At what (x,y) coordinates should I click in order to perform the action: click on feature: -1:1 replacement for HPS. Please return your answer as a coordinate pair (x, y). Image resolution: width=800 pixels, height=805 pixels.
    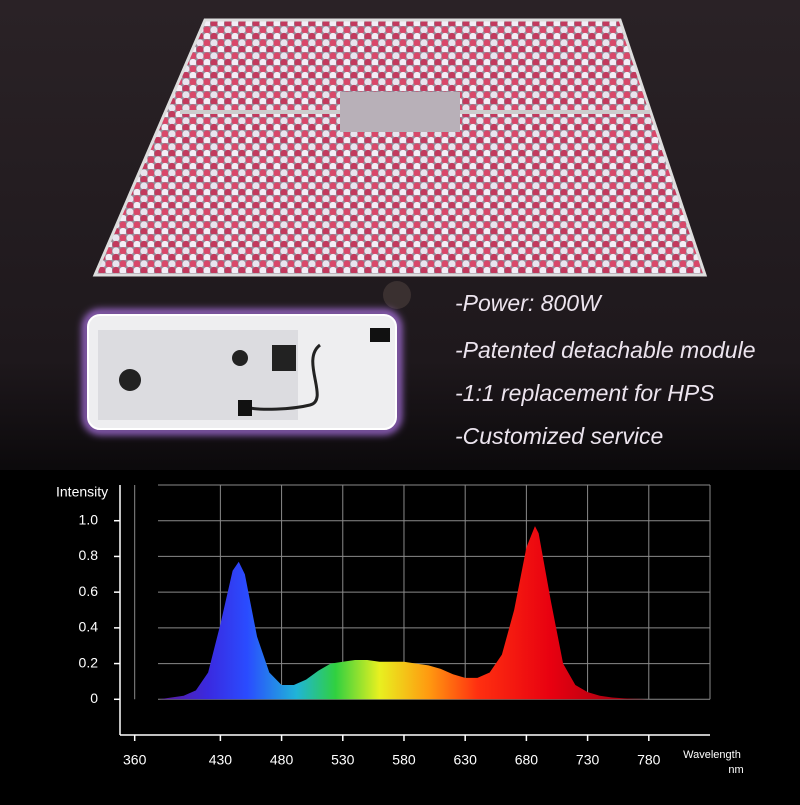
    Looking at the image, I should click on (585, 393).